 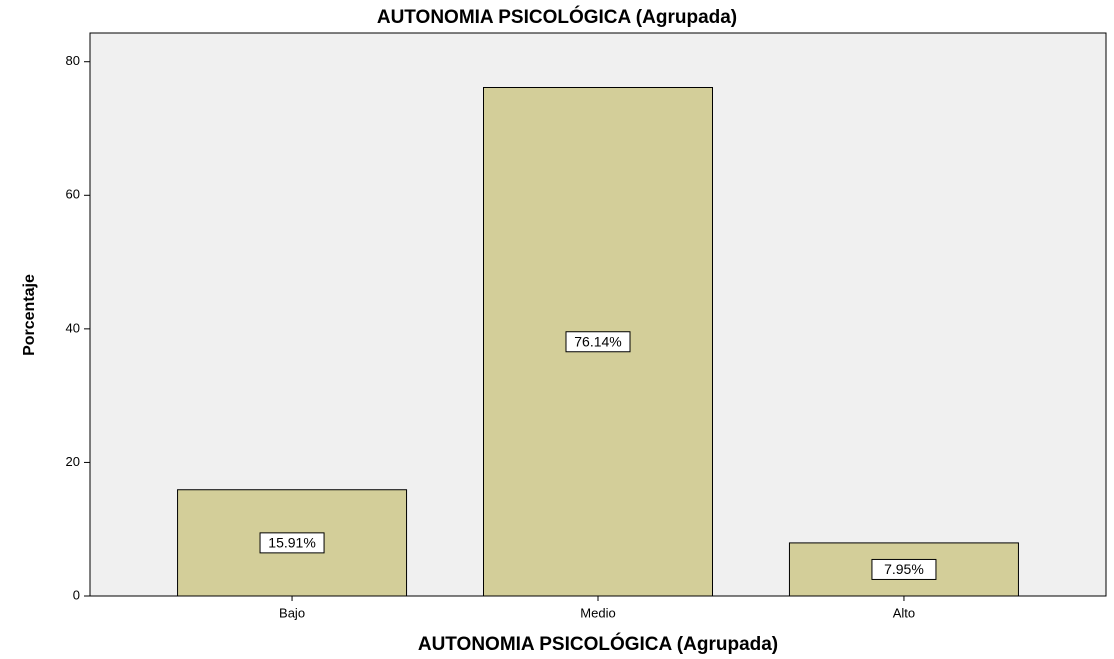 What do you see at coordinates (29, 315) in the screenshot?
I see `y-axis-label: Porcentaje` at bounding box center [29, 315].